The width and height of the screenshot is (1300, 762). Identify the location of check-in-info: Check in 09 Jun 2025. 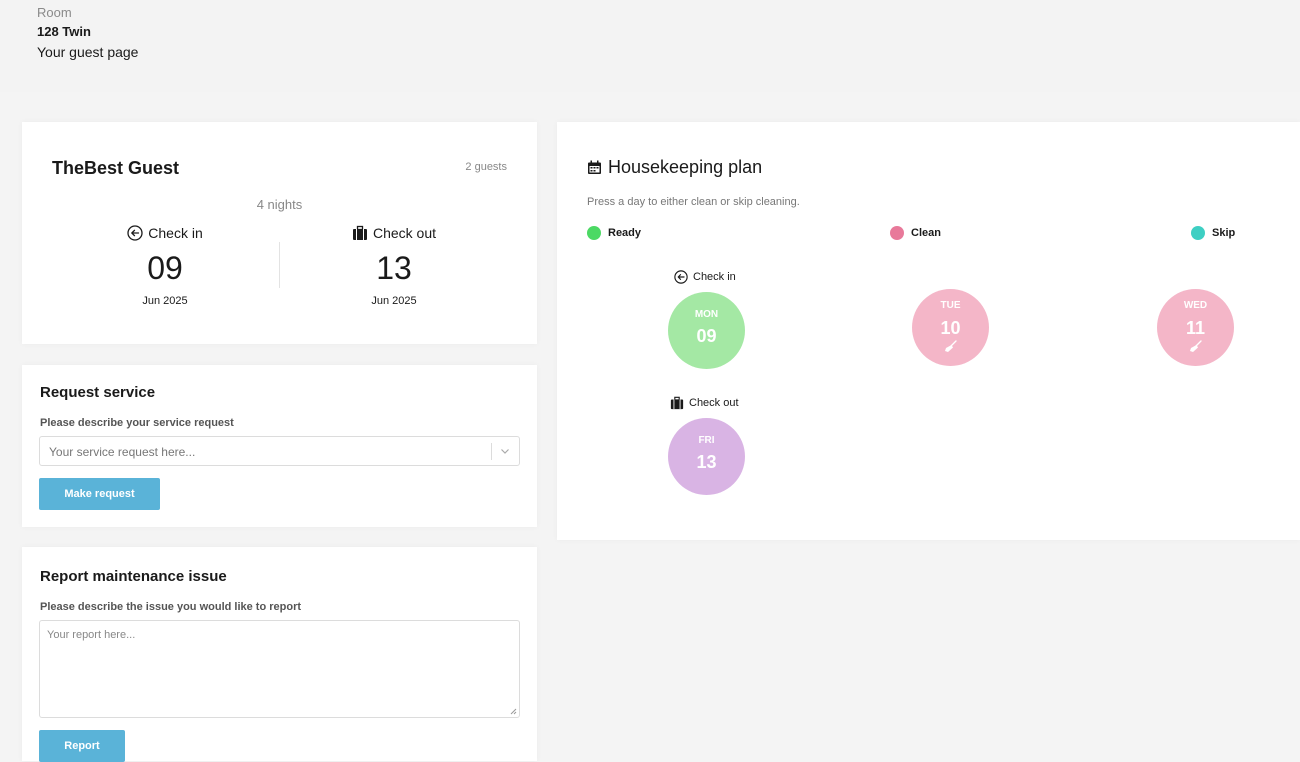
(165, 265).